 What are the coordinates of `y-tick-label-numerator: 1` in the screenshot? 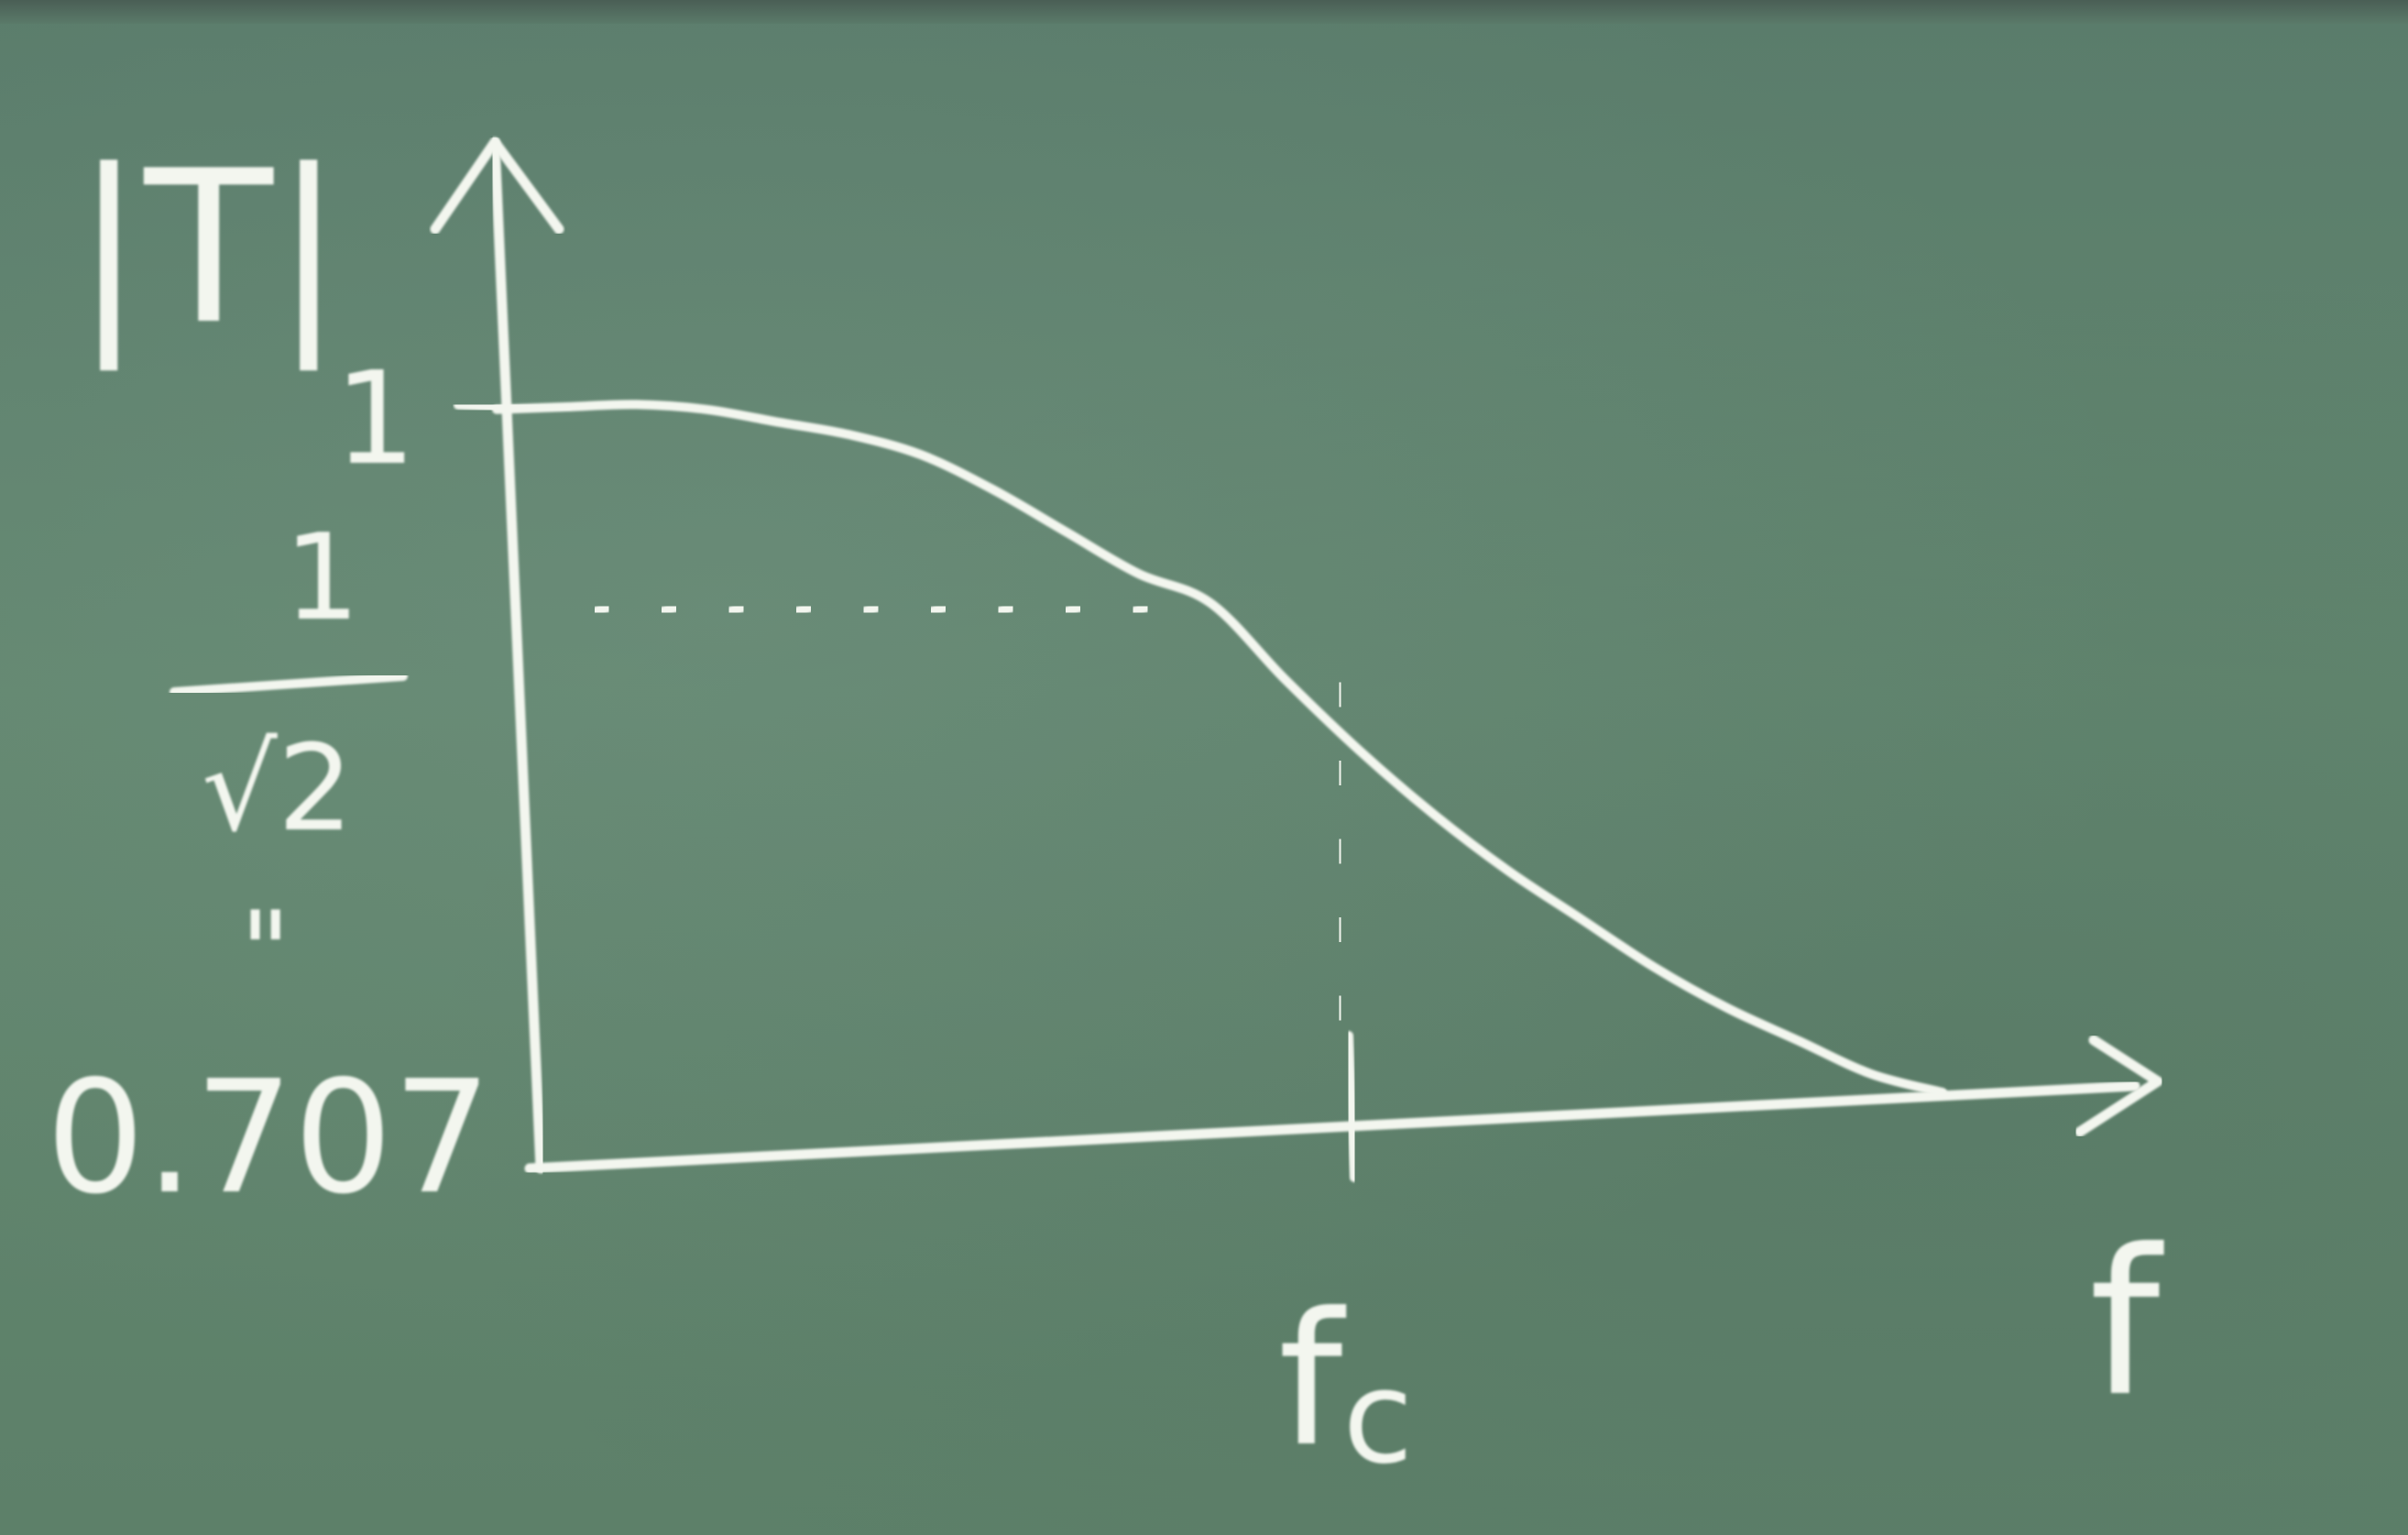 It's located at (322, 577).